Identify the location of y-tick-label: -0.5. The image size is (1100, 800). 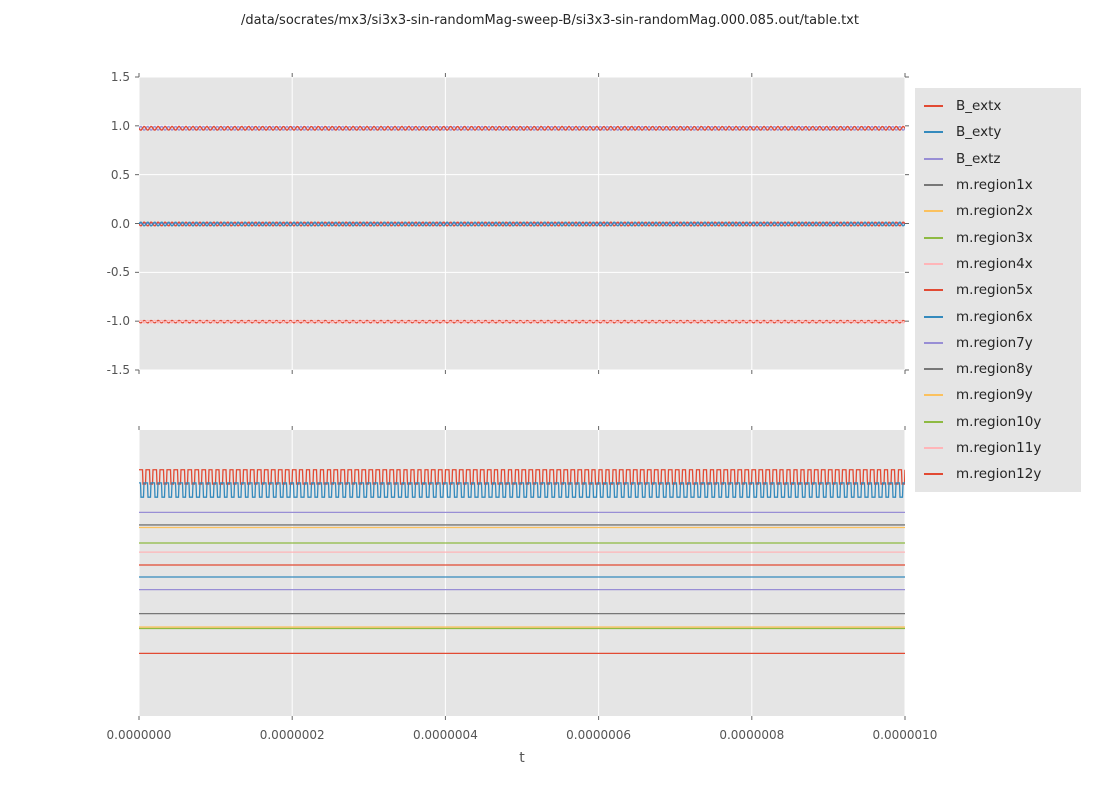
(118, 272).